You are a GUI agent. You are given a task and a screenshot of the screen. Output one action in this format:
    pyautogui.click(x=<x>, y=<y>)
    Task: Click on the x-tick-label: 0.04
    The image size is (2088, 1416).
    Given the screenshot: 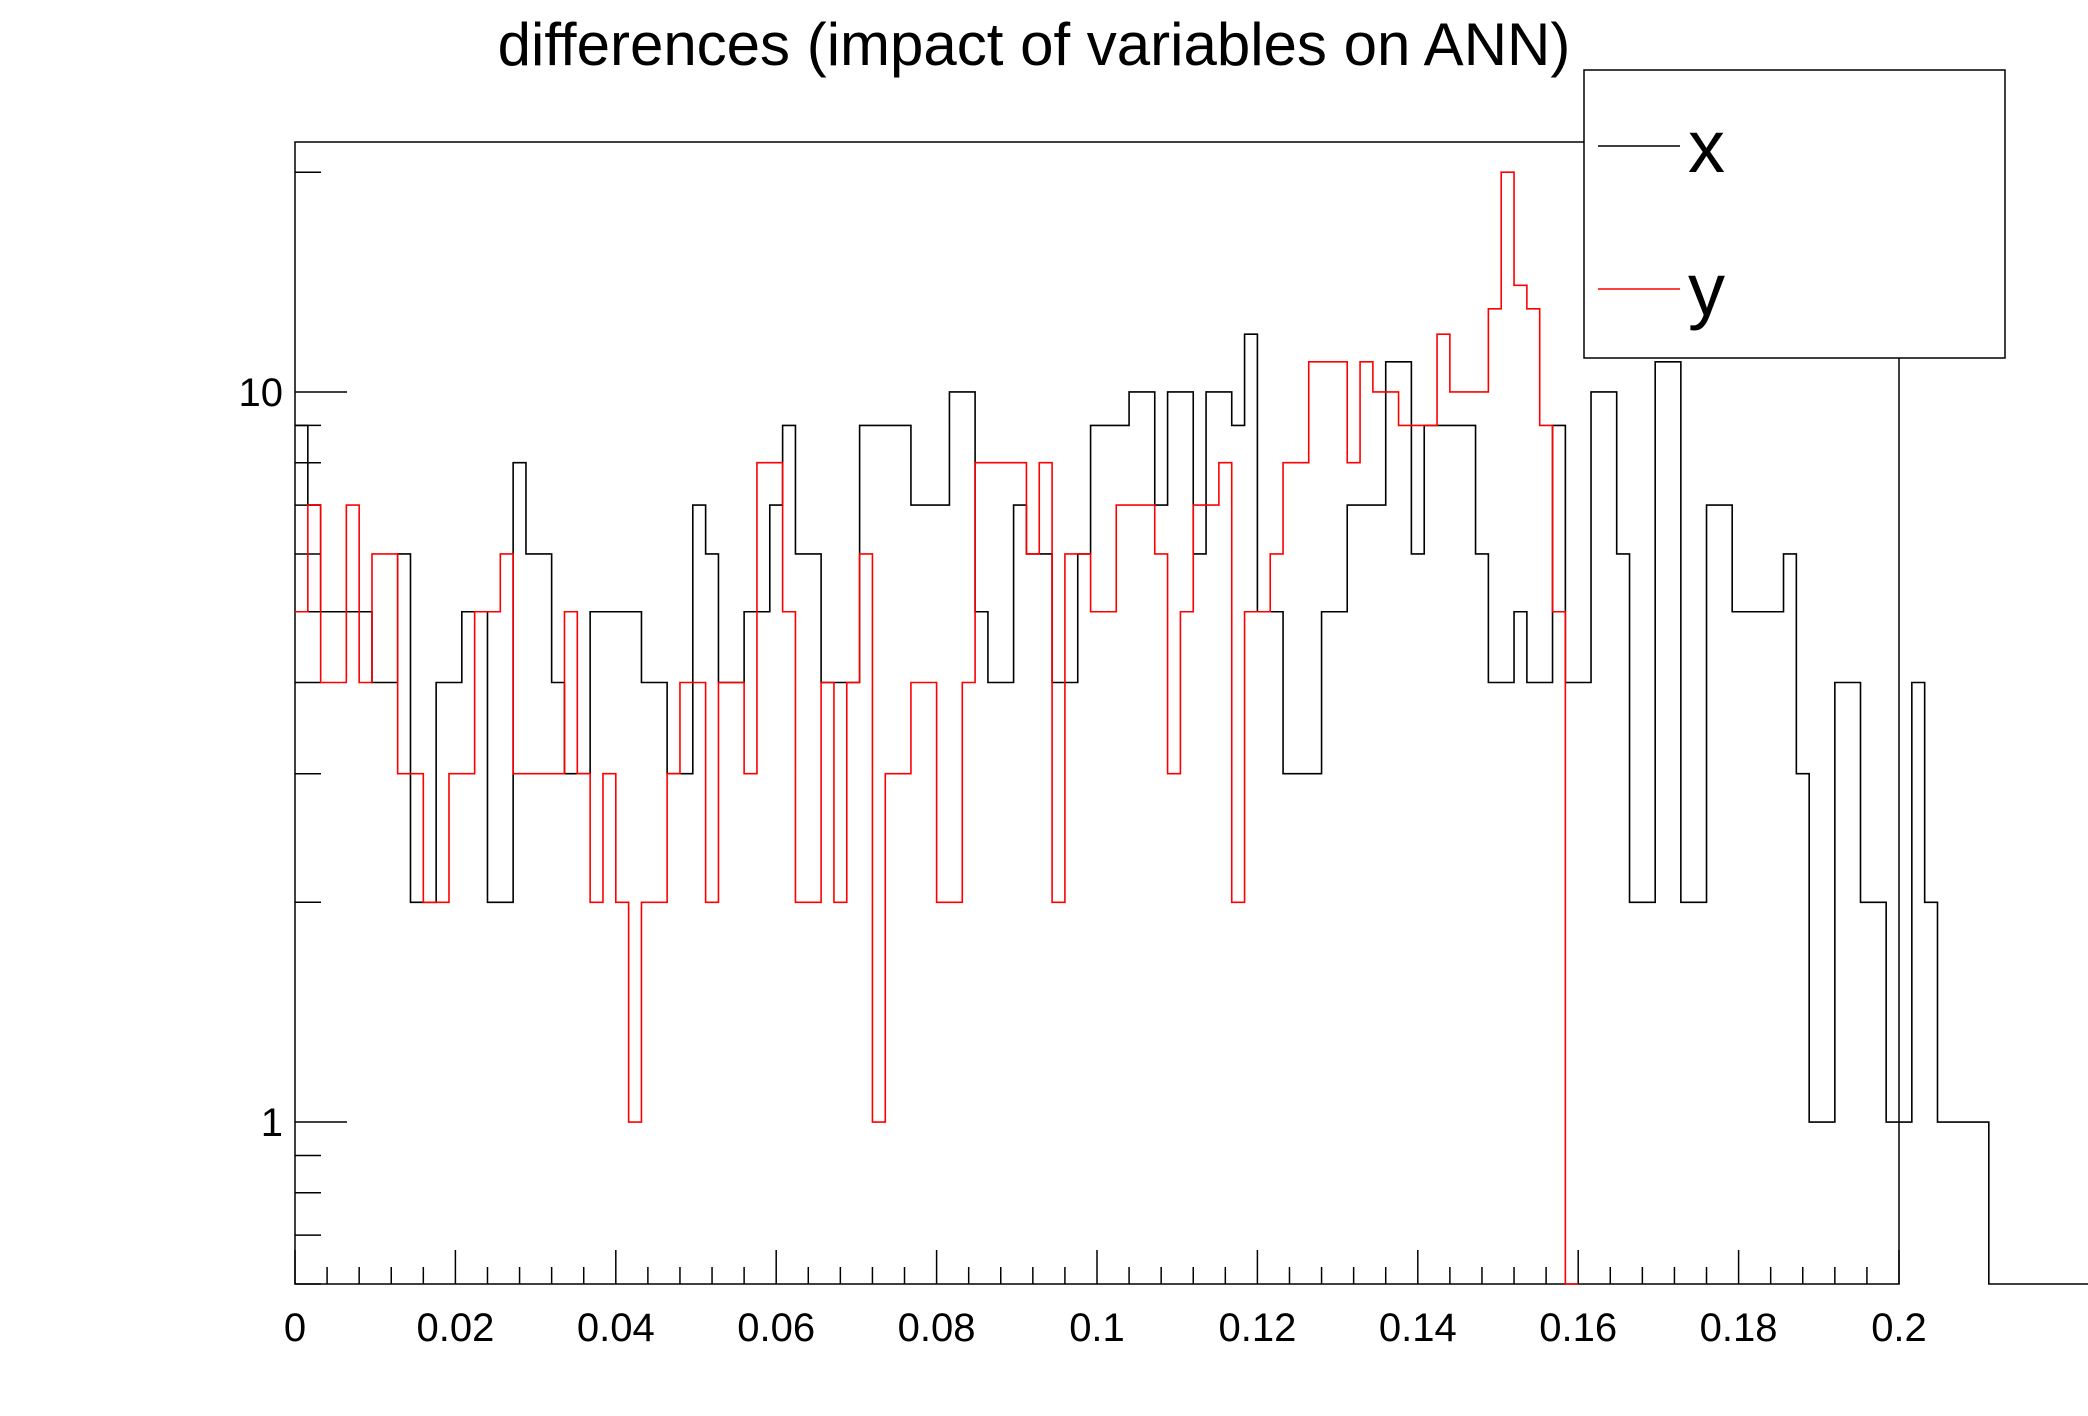 What is the action you would take?
    pyautogui.click(x=616, y=1328)
    